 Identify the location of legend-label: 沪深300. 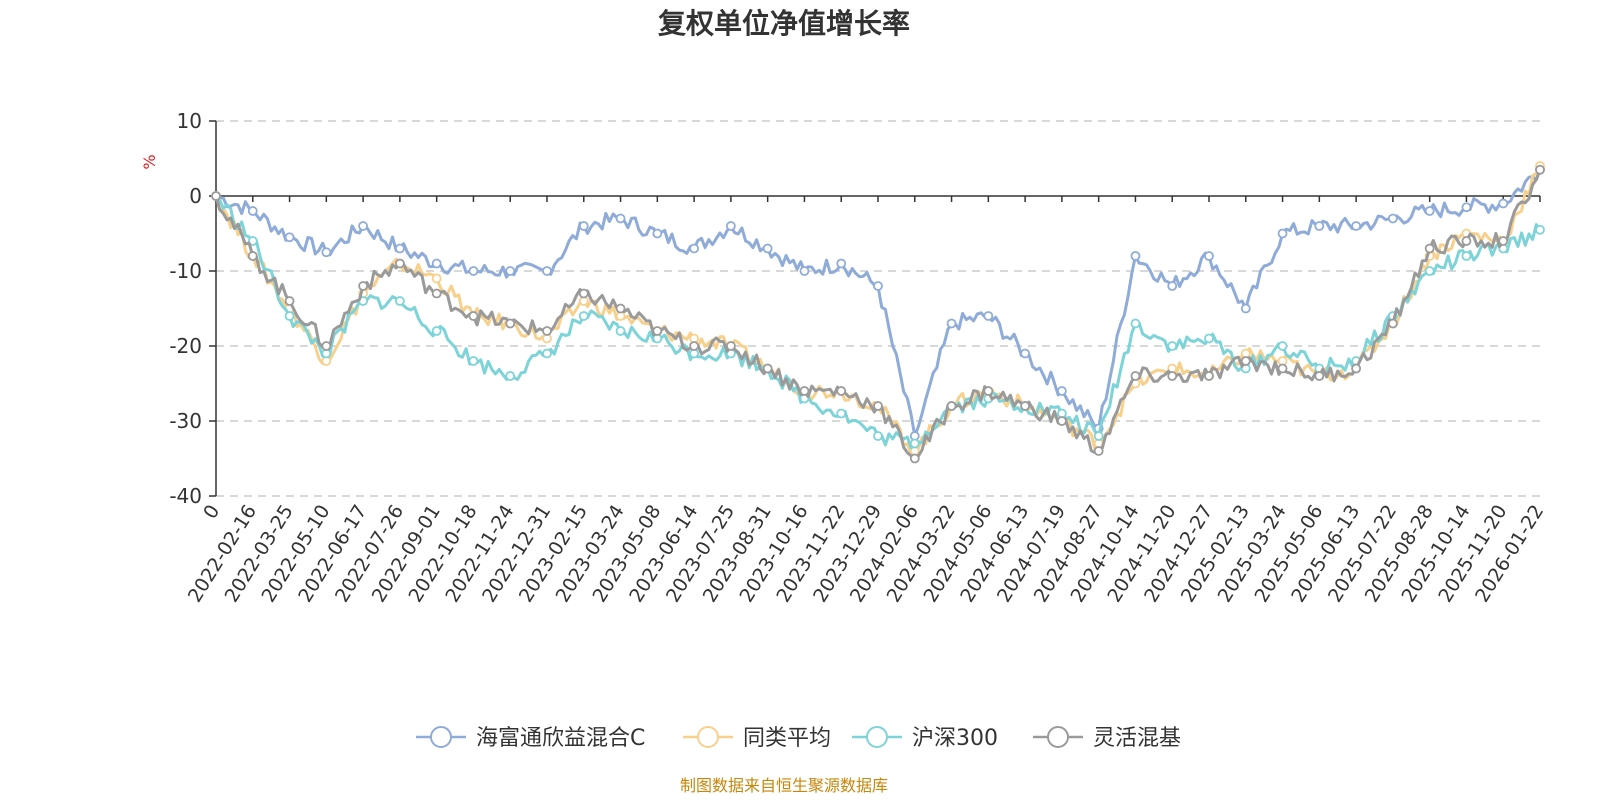
(955, 738).